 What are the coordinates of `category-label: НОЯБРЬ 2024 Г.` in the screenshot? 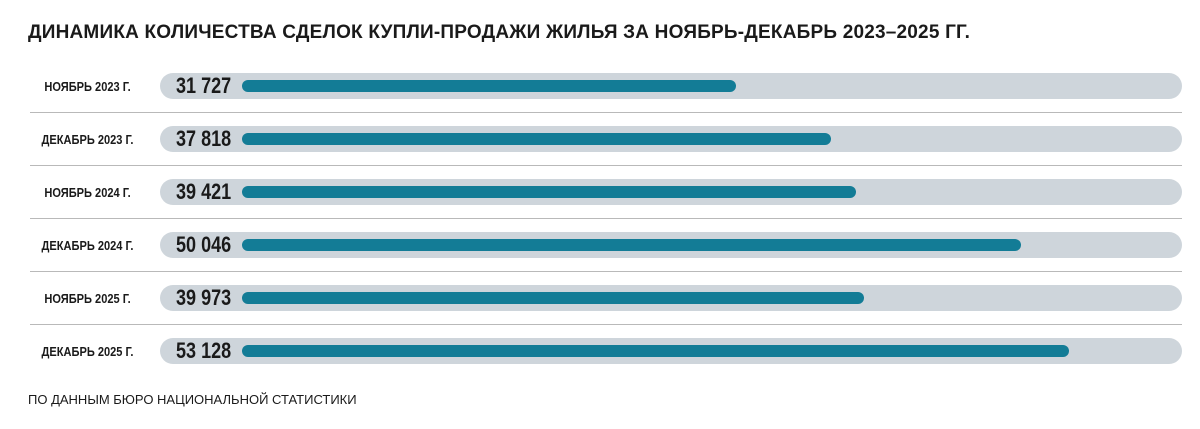 It's located at (87, 192).